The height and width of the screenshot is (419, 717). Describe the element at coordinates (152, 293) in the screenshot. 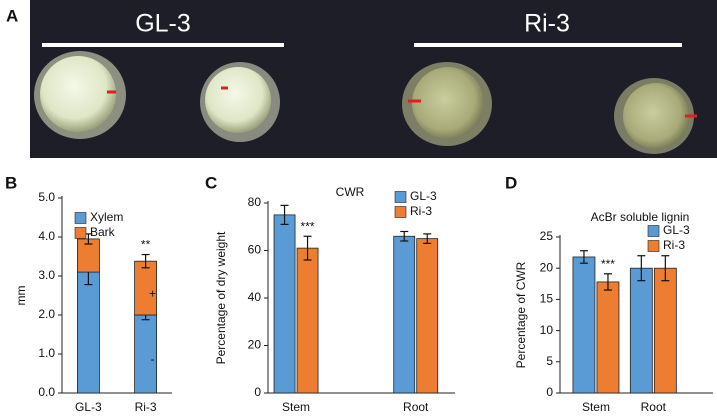

I see `segment-label: +` at that location.